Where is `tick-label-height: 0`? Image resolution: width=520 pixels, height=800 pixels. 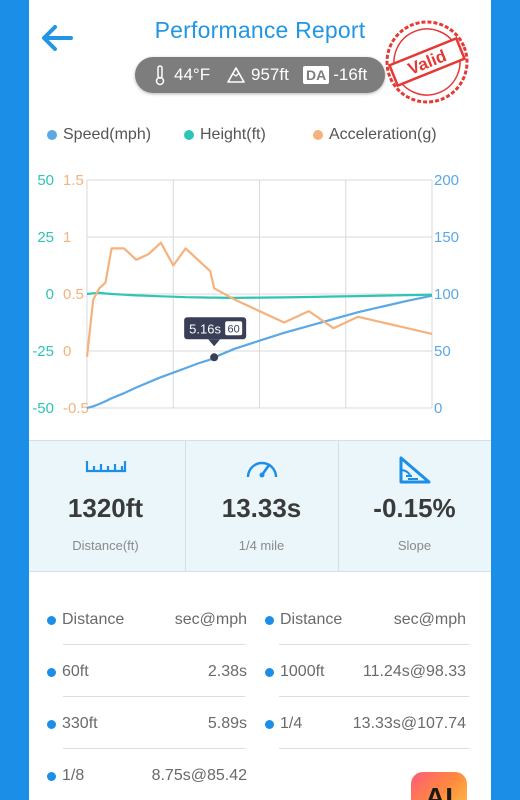
tick-label-height: 0 is located at coordinates (50, 294).